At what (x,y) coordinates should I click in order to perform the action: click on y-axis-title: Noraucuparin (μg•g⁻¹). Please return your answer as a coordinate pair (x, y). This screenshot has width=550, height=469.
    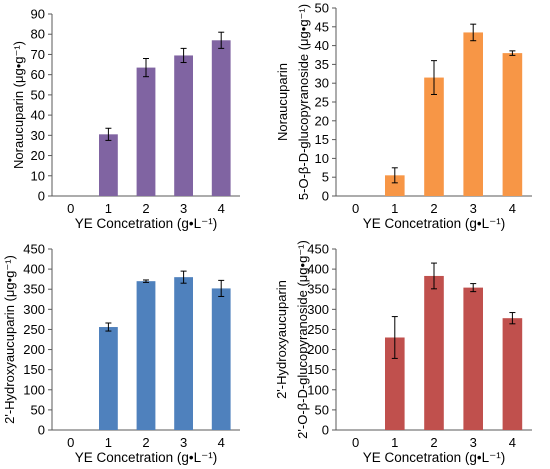
    Looking at the image, I should click on (18, 105).